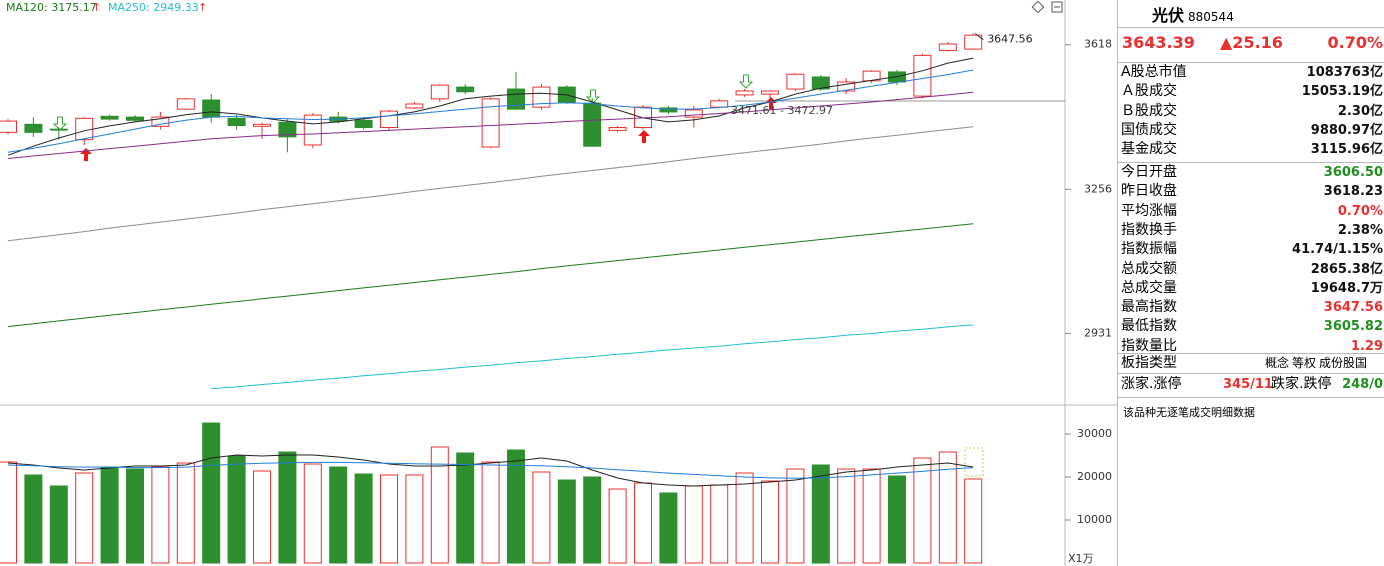 Image resolution: width=1384 pixels, height=566 pixels. What do you see at coordinates (1343, 363) in the screenshot?
I see `index-type-option: 成份股国` at bounding box center [1343, 363].